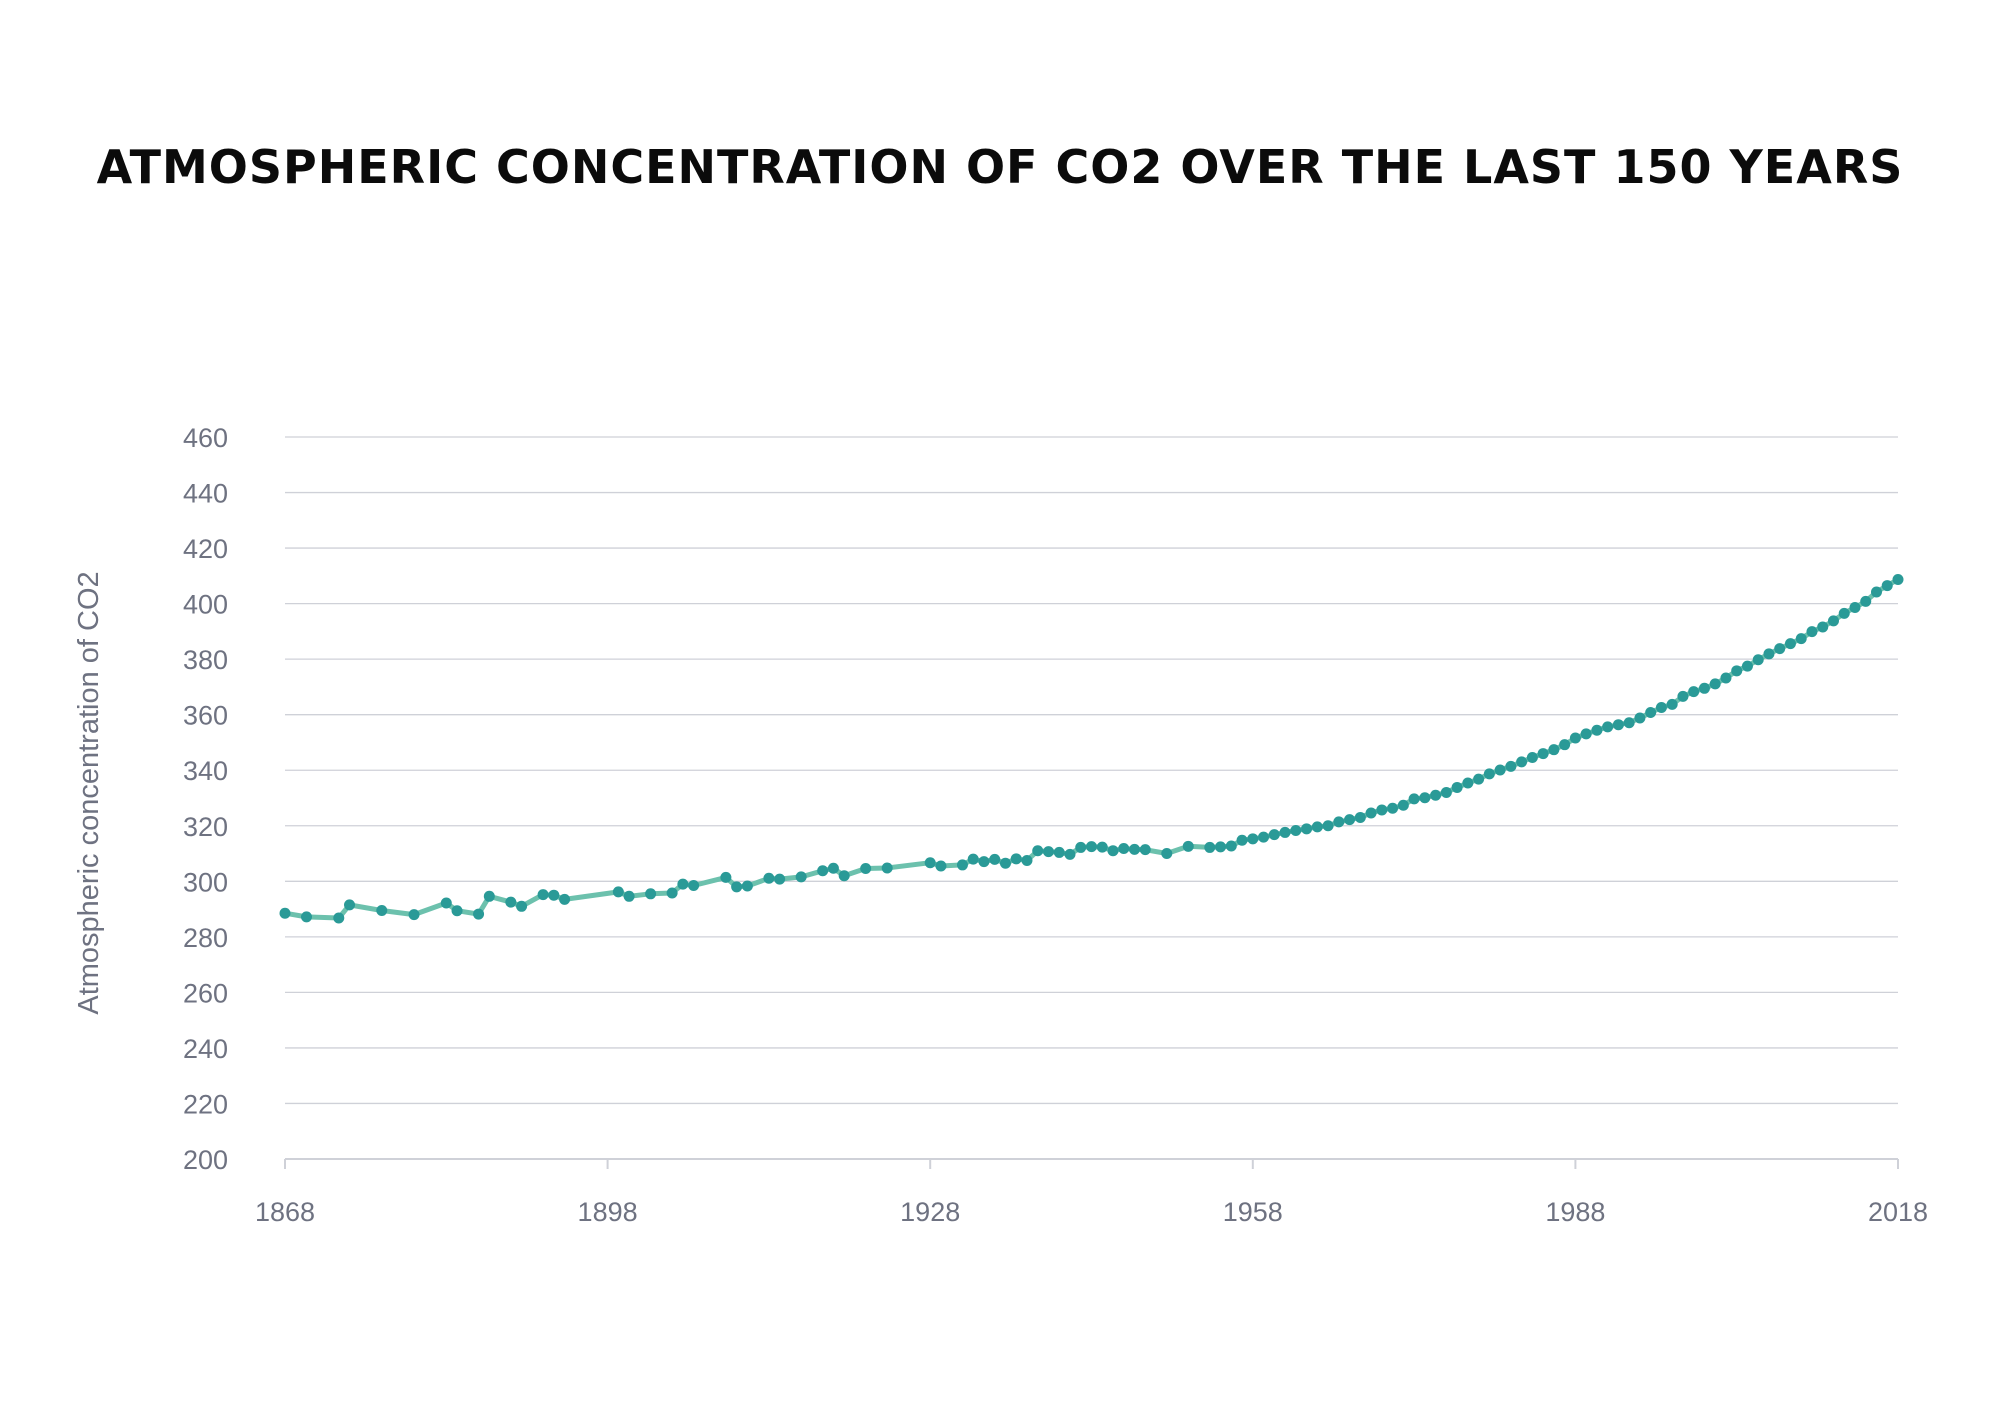 This screenshot has height=1414, width=2000. Describe the element at coordinates (608, 1212) in the screenshot. I see `x-tick-label: 1898` at that location.